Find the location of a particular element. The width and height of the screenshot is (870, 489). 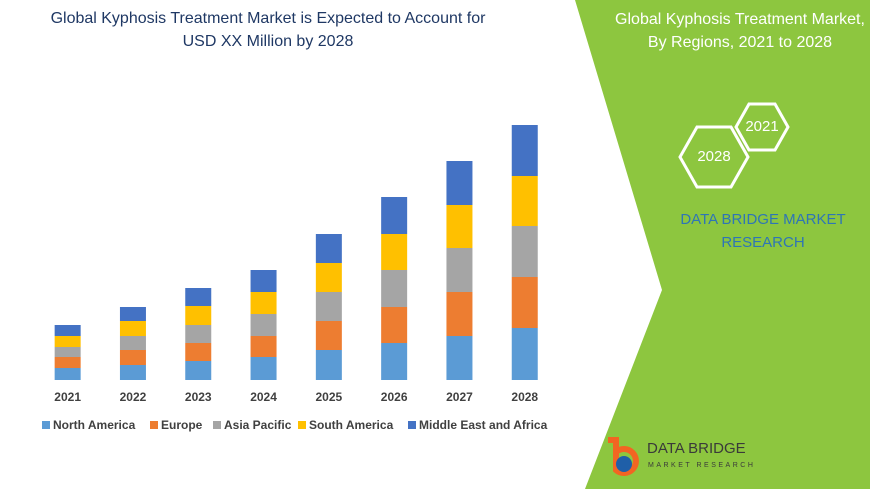

x-tick-label: 2028 is located at coordinates (524, 397).